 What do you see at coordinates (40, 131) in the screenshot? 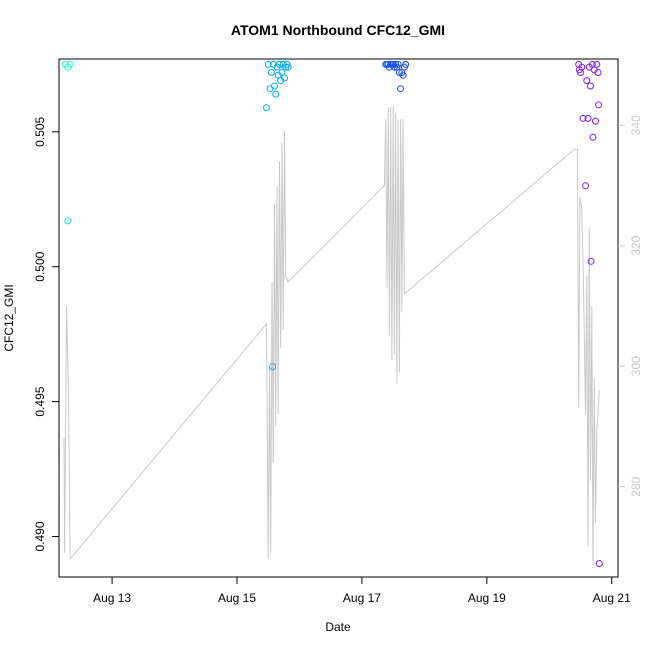
I see `y-tick-label: 0.505` at bounding box center [40, 131].